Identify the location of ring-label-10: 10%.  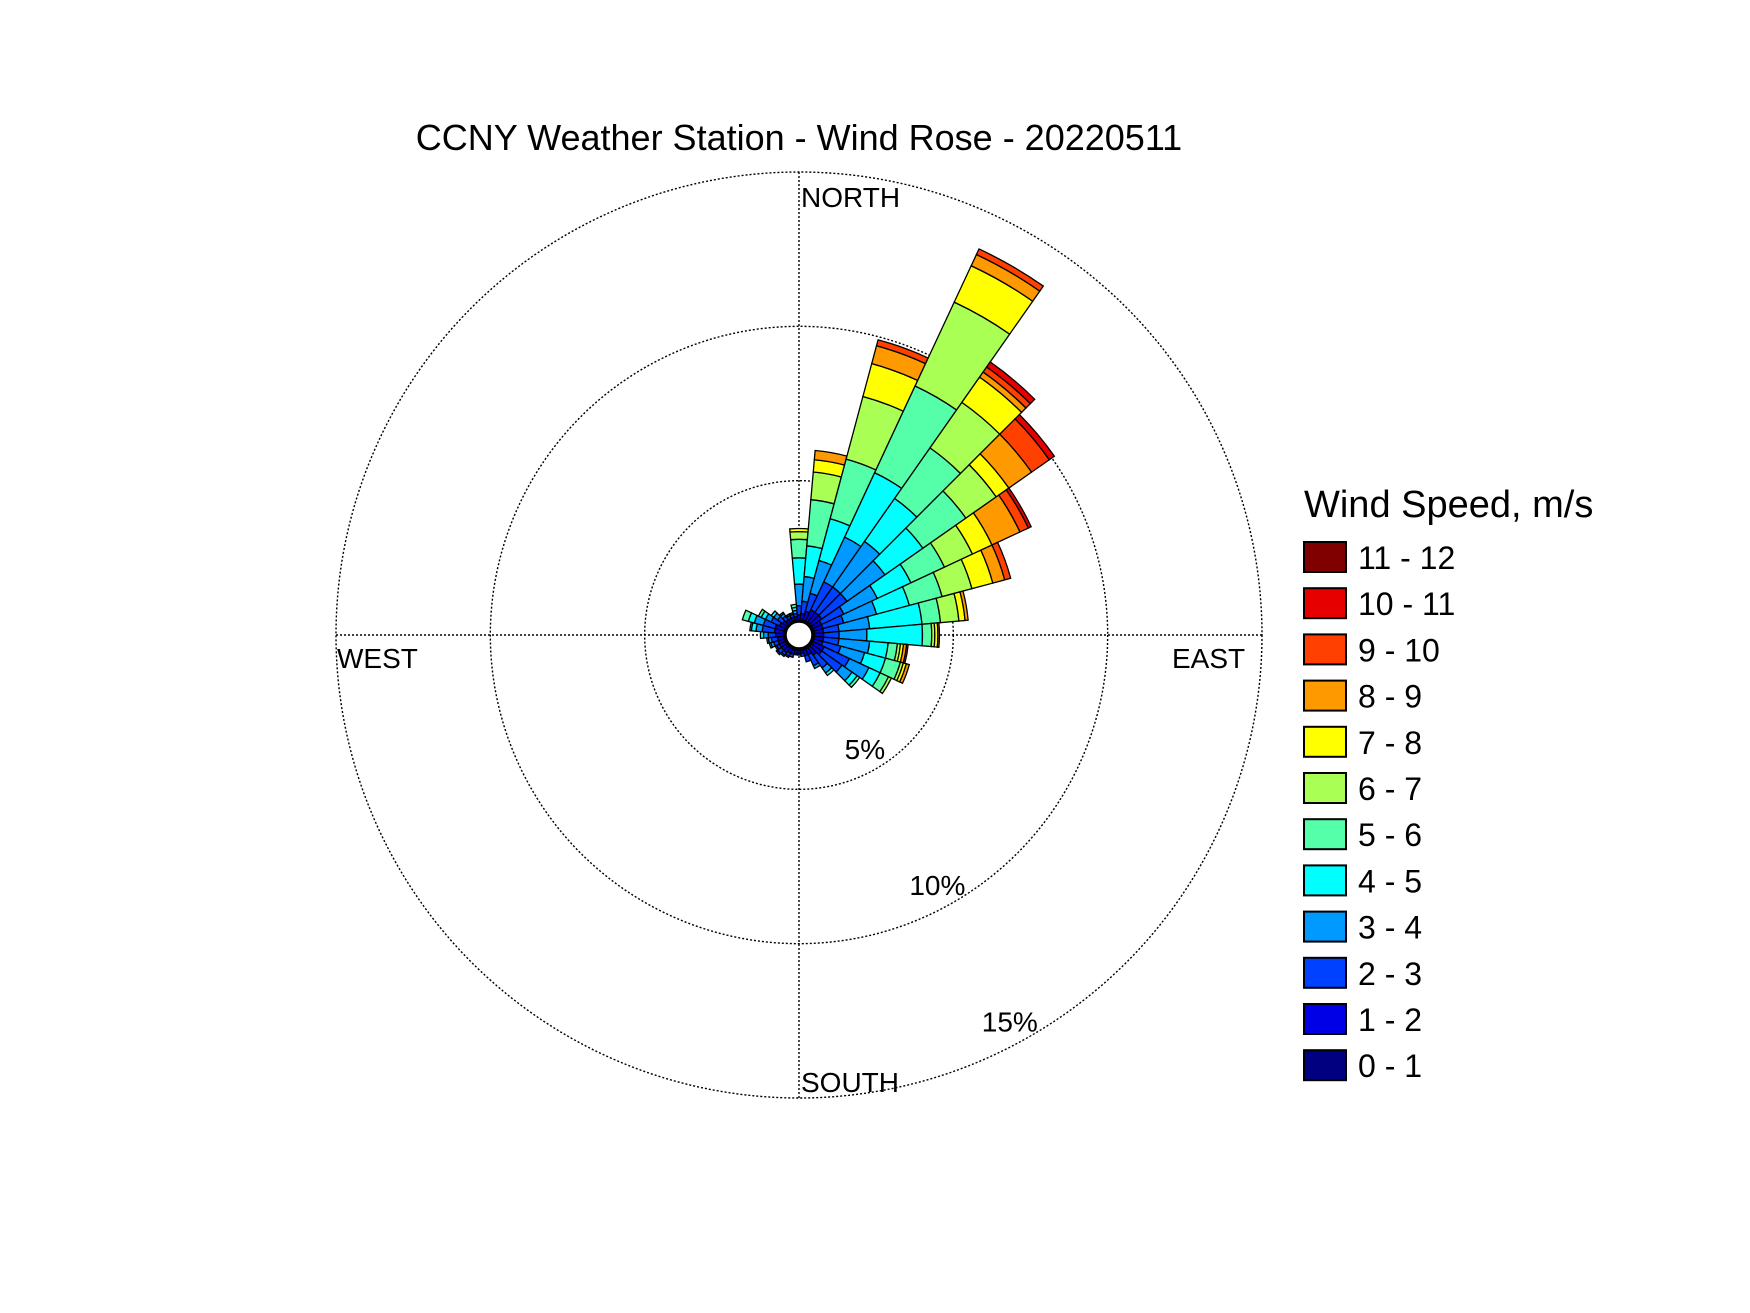
(937, 885).